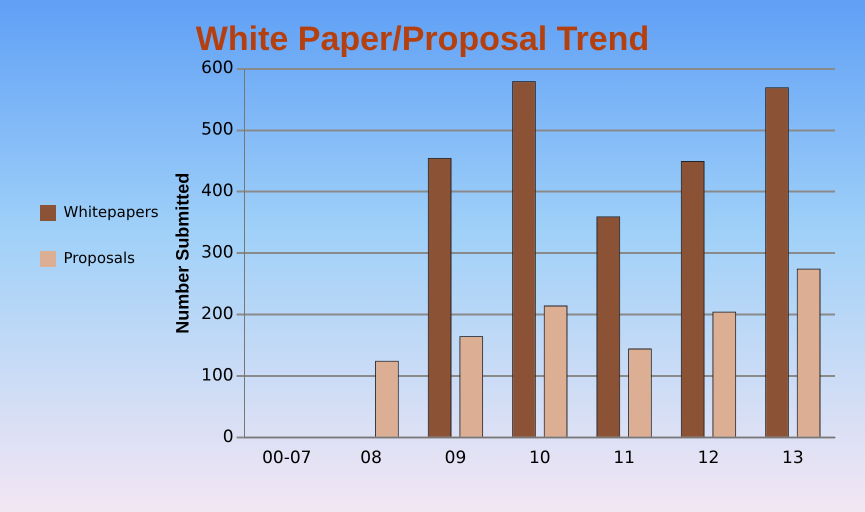  Describe the element at coordinates (217, 68) in the screenshot. I see `y-tick-label: 600` at that location.